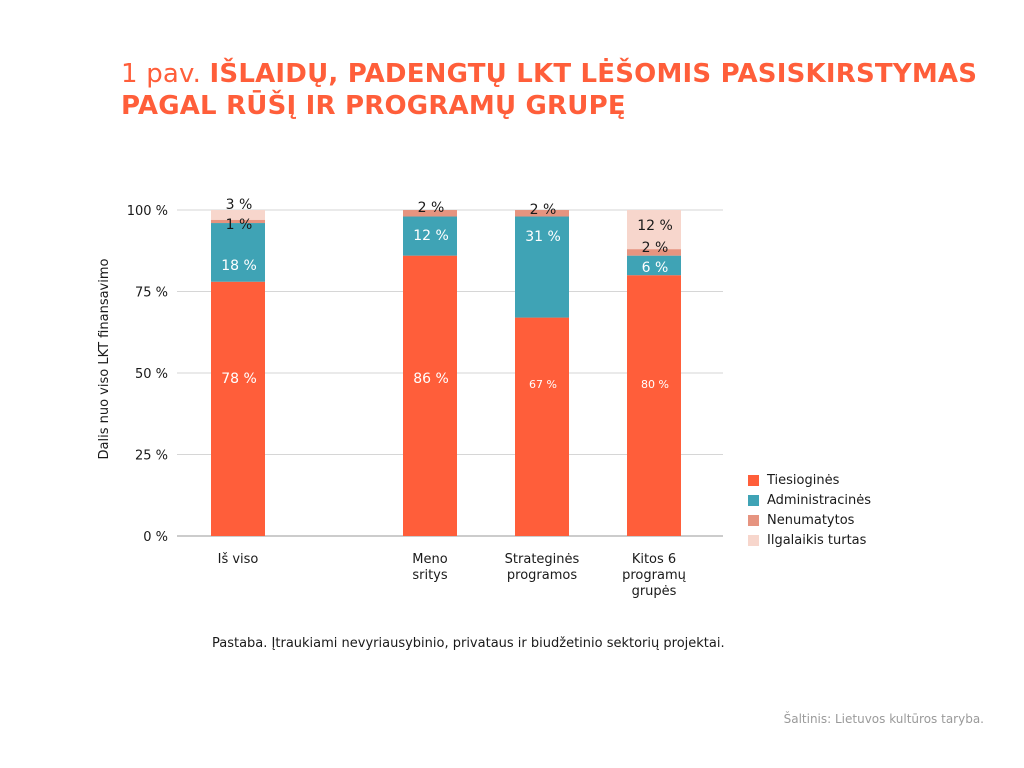 This screenshot has height=768, width=1024. Describe the element at coordinates (104, 358) in the screenshot. I see `y-axis-title: Dalis nuo viso LKT finansavimo` at that location.